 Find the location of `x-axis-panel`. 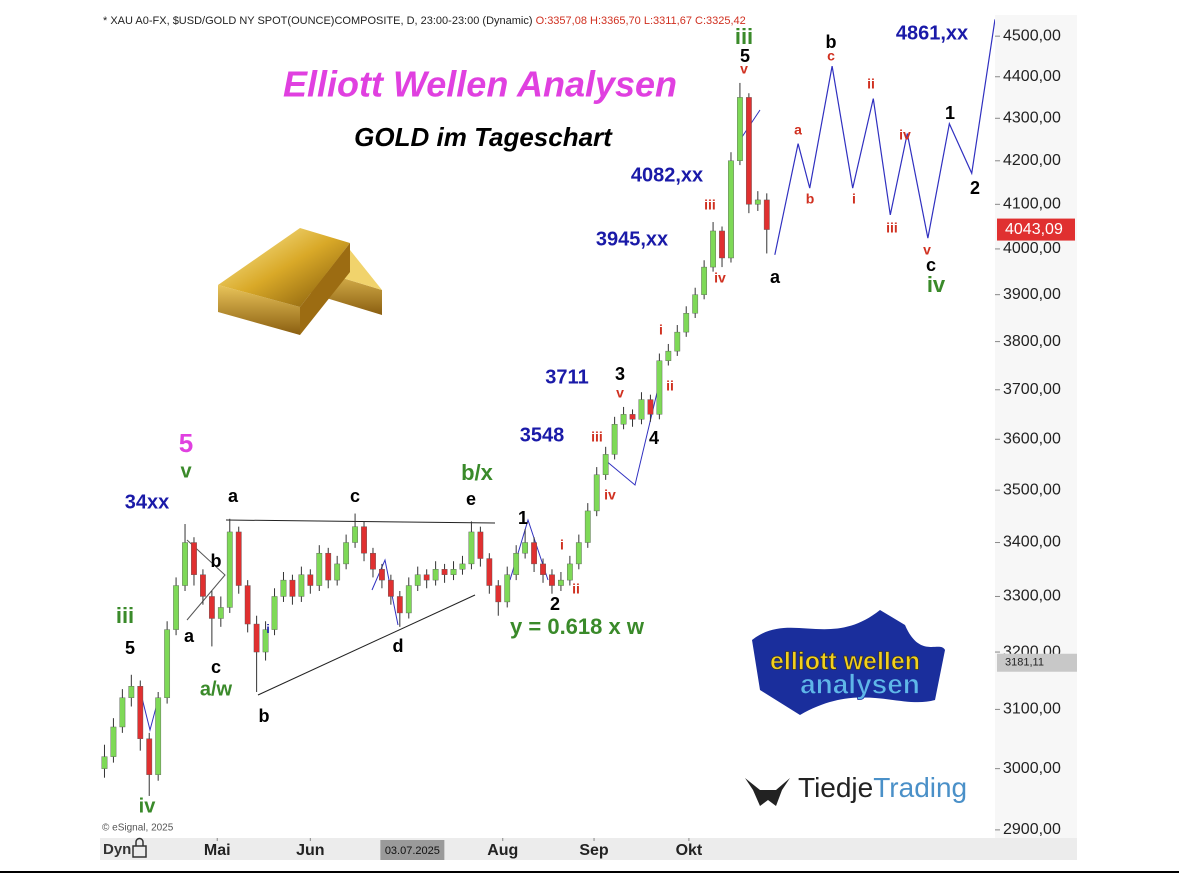

x-axis-panel is located at coordinates (588, 849).